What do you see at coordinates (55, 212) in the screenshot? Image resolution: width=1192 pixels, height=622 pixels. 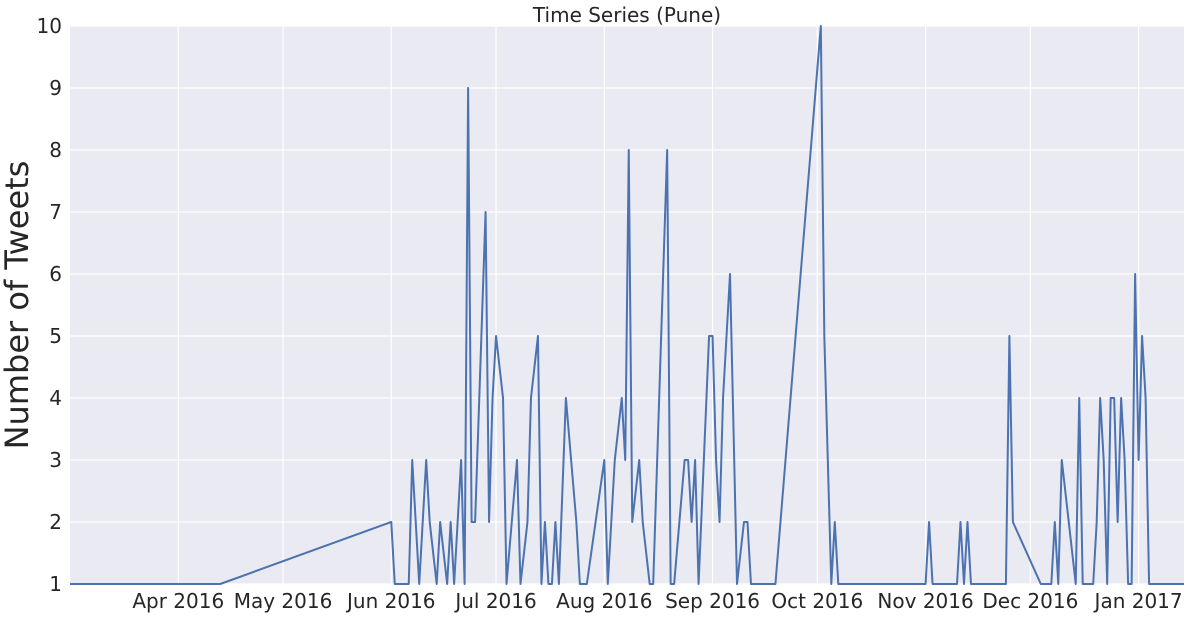 I see `y-tick-label: 7` at bounding box center [55, 212].